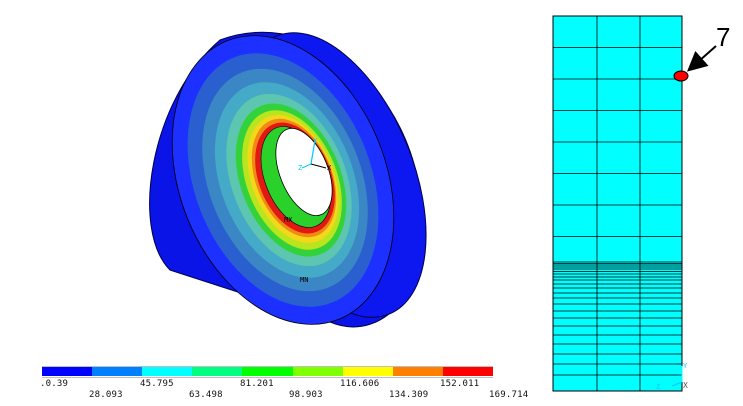 This screenshot has width=743, height=406. I want to click on mesh-triad-y: Y, so click(685, 366).